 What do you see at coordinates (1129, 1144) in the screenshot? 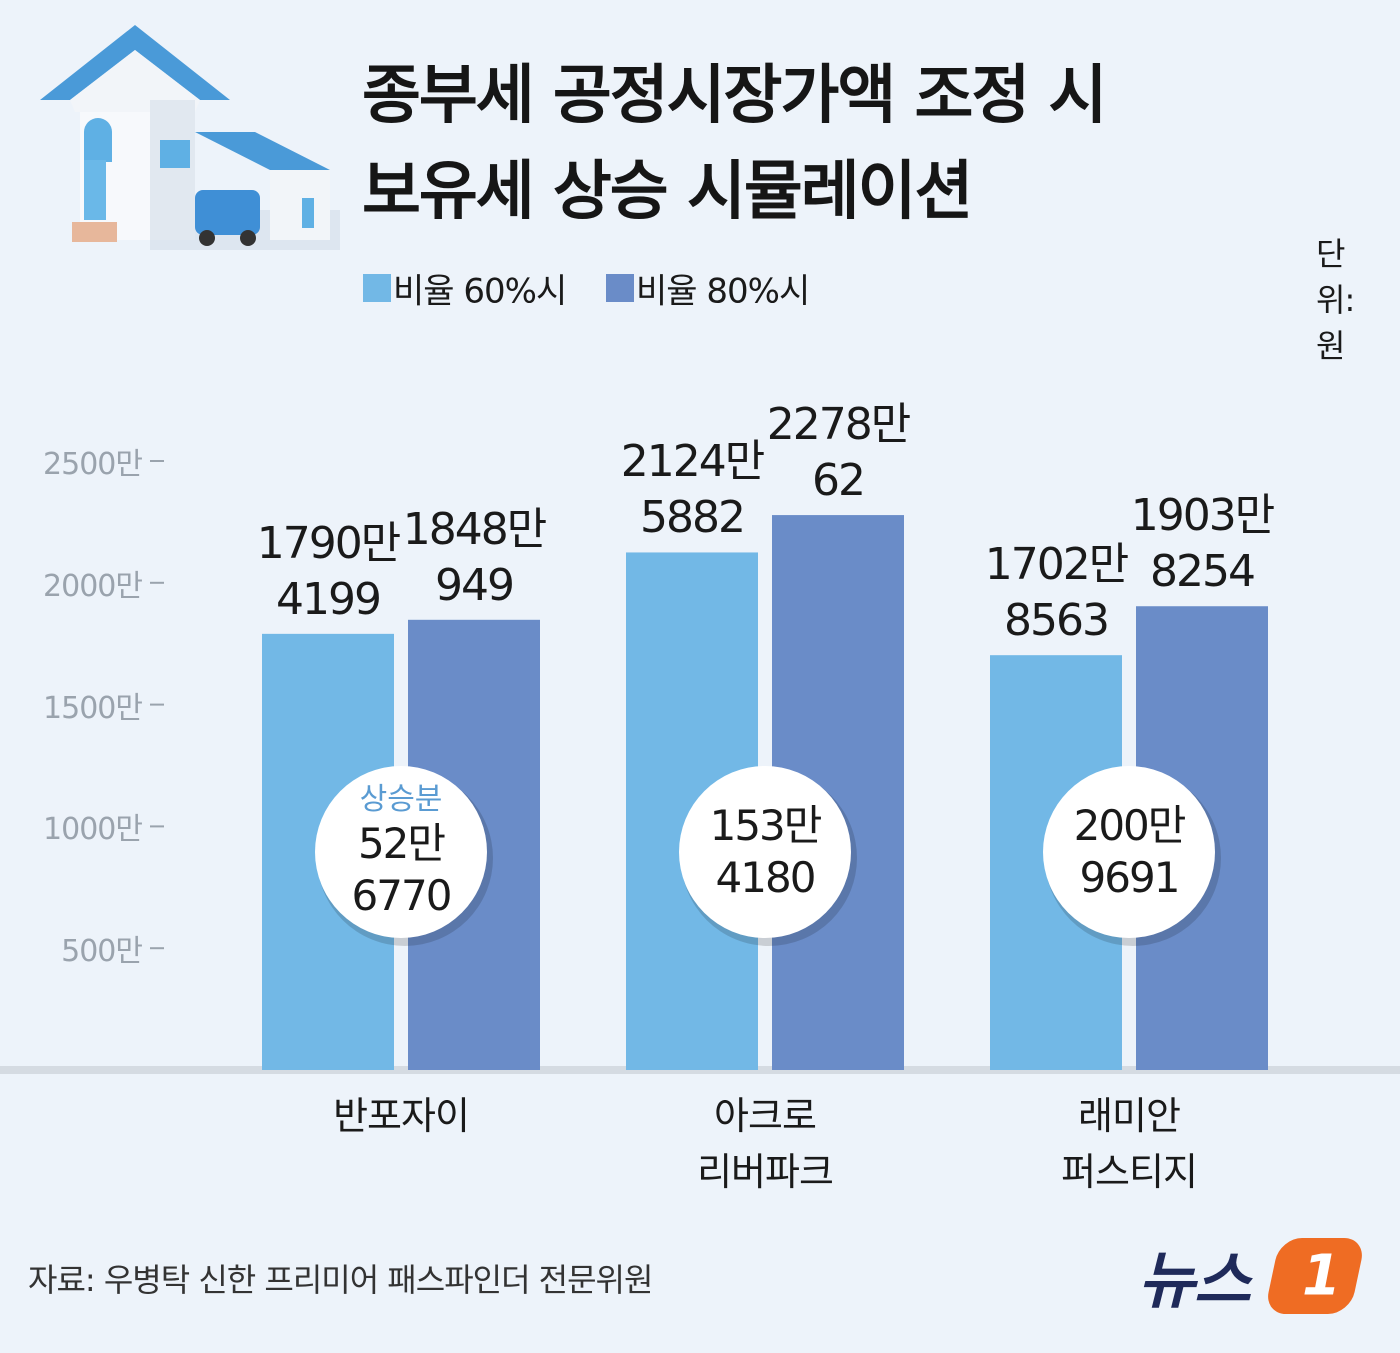
I see `x-tick-label: 래미안 퍼스티지` at bounding box center [1129, 1144].